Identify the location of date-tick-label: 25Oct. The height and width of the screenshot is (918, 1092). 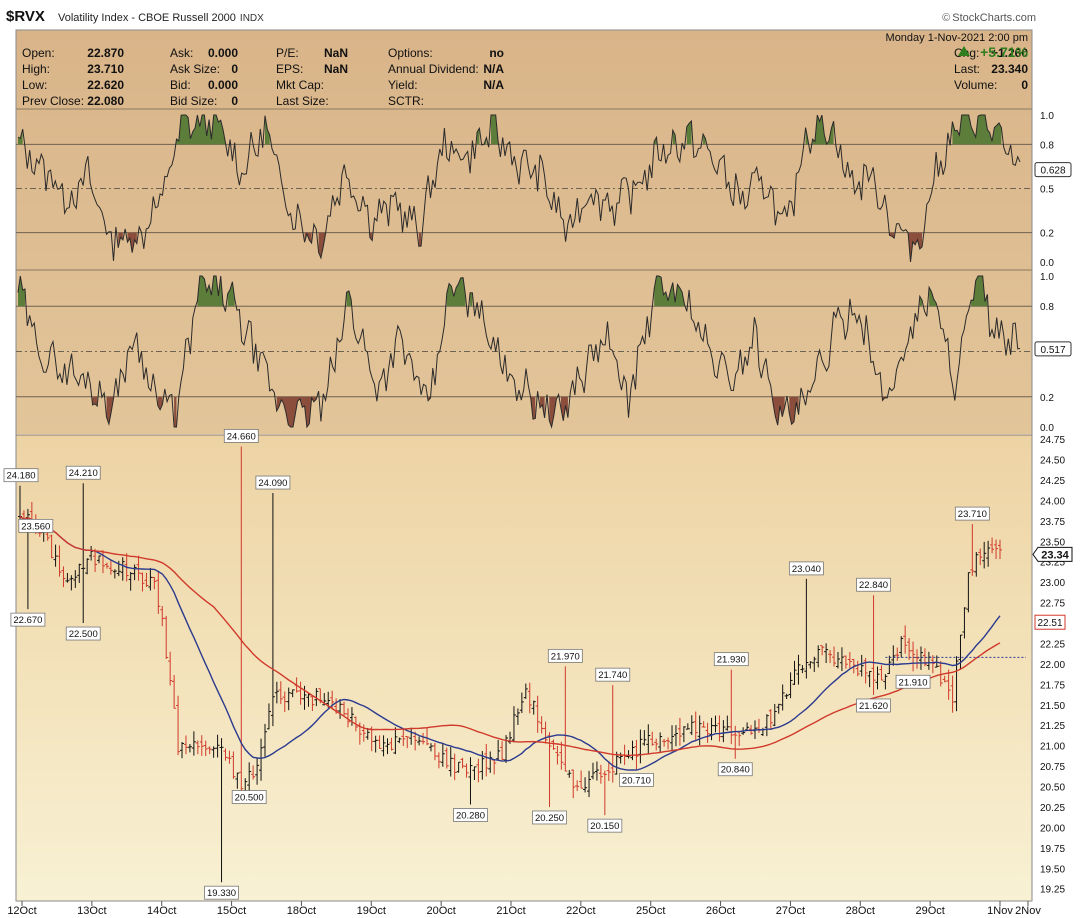
(650, 911).